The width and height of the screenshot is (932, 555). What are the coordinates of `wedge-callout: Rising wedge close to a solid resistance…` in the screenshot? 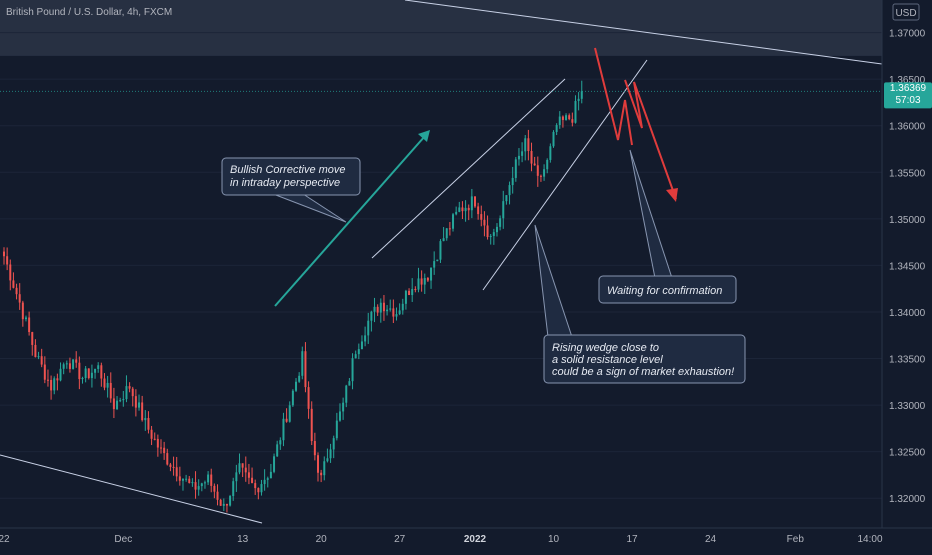 It's located at (644, 359).